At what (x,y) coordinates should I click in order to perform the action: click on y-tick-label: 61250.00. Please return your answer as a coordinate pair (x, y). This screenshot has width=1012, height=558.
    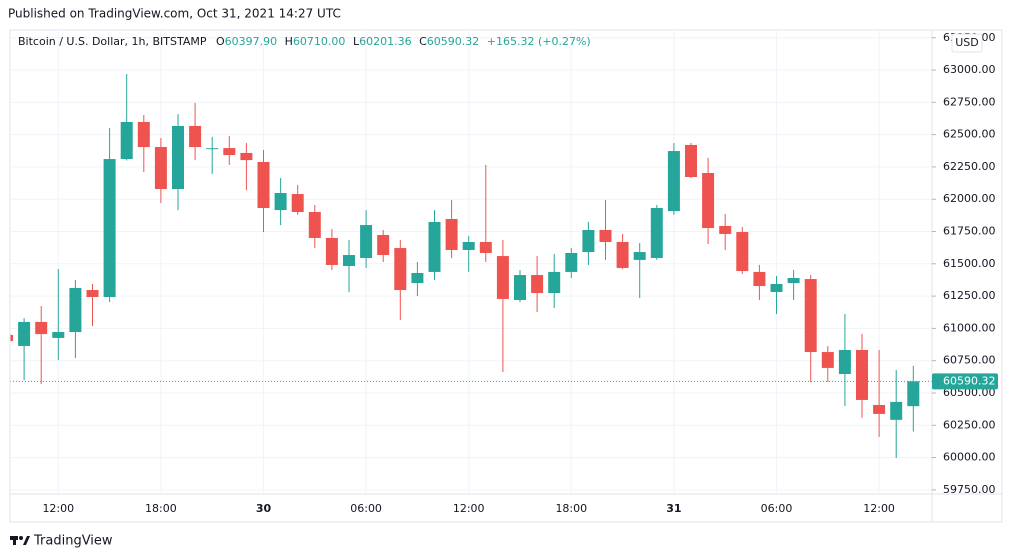
    Looking at the image, I should click on (969, 295).